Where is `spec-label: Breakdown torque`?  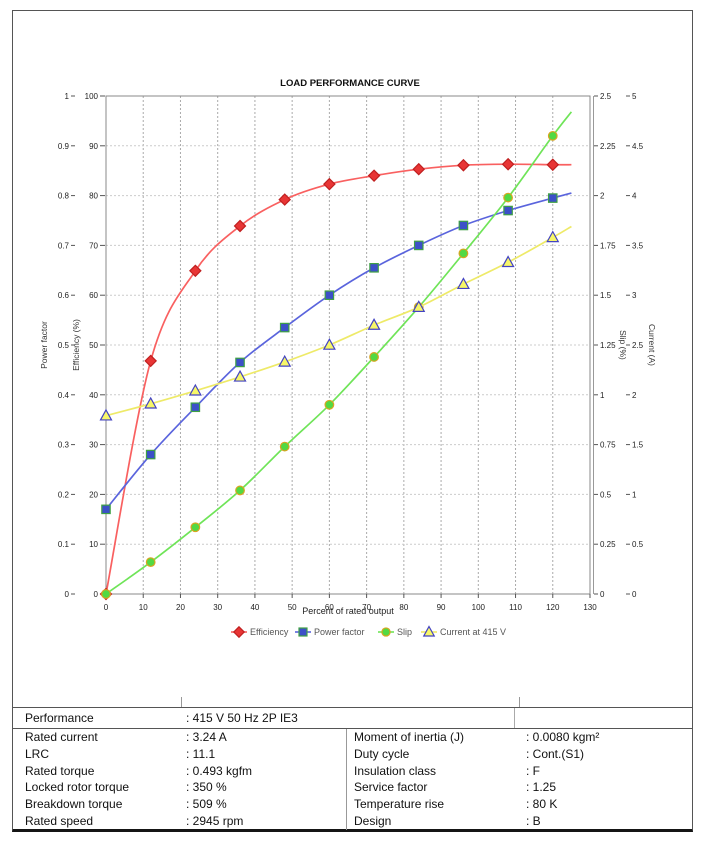
spec-label: Breakdown torque is located at coordinates (74, 804).